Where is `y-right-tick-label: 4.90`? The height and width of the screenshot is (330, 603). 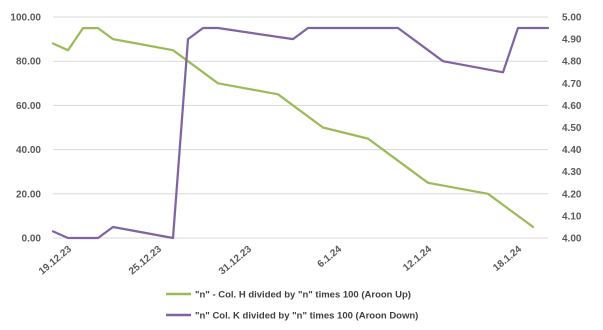
y-right-tick-label: 4.90 is located at coordinates (572, 40).